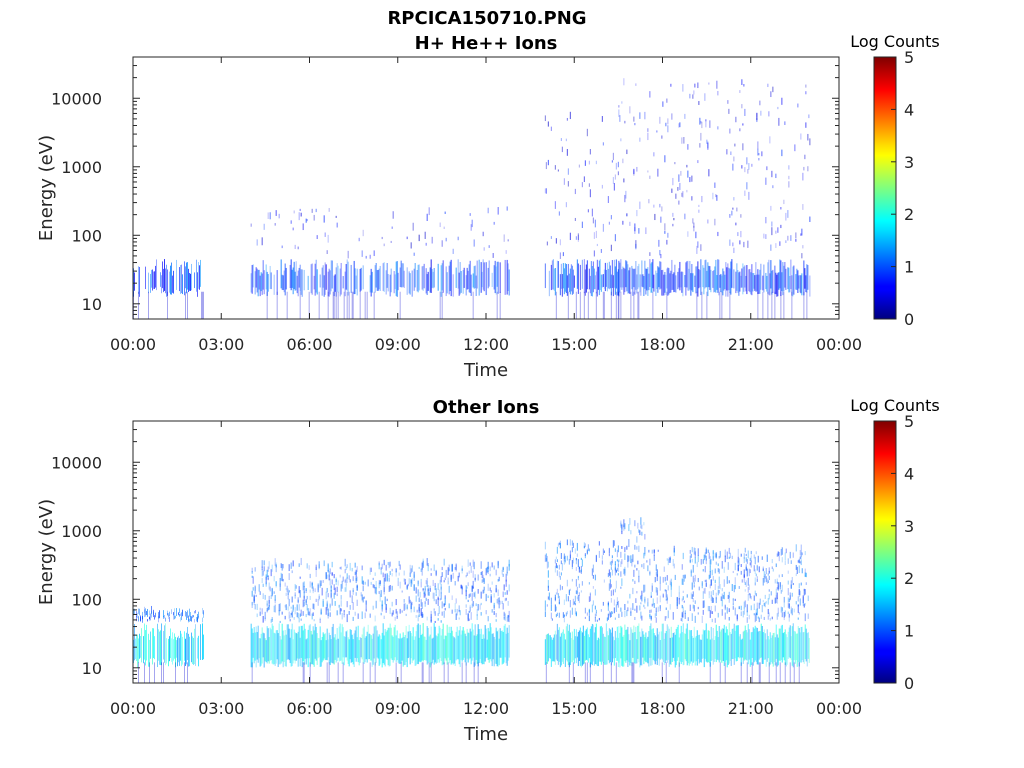 The image size is (1024, 768). I want to click on x-tick-label: 06:00, so click(309, 708).